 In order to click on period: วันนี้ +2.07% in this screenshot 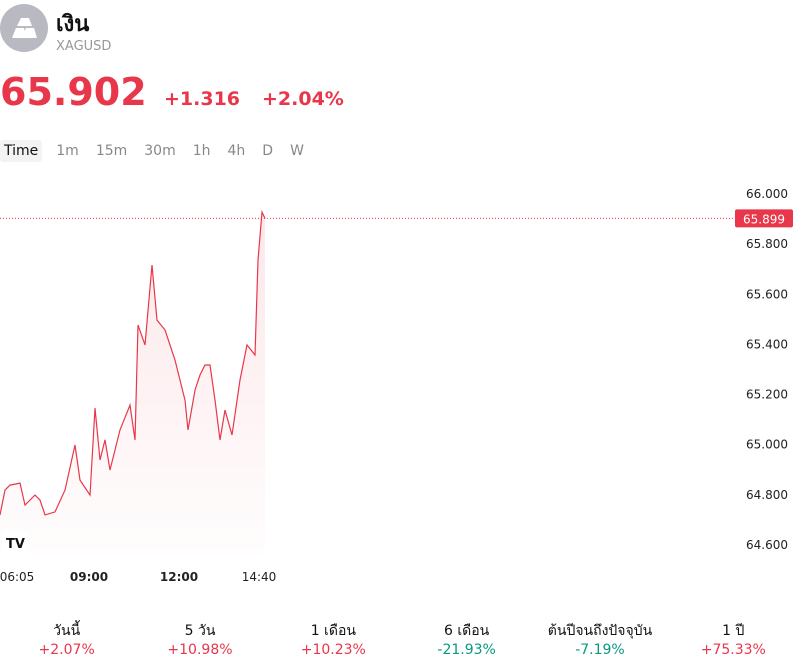, I will do `click(66, 639)`.